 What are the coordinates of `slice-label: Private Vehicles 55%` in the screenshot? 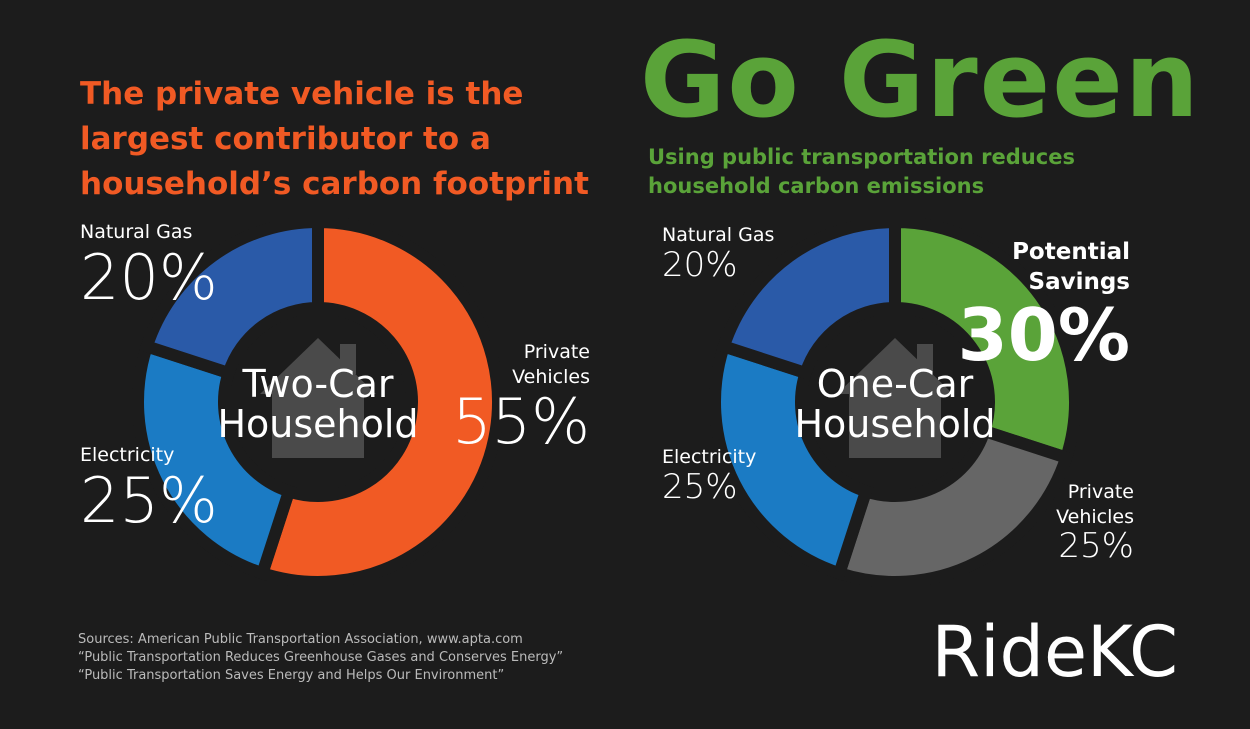 It's located at (521, 399).